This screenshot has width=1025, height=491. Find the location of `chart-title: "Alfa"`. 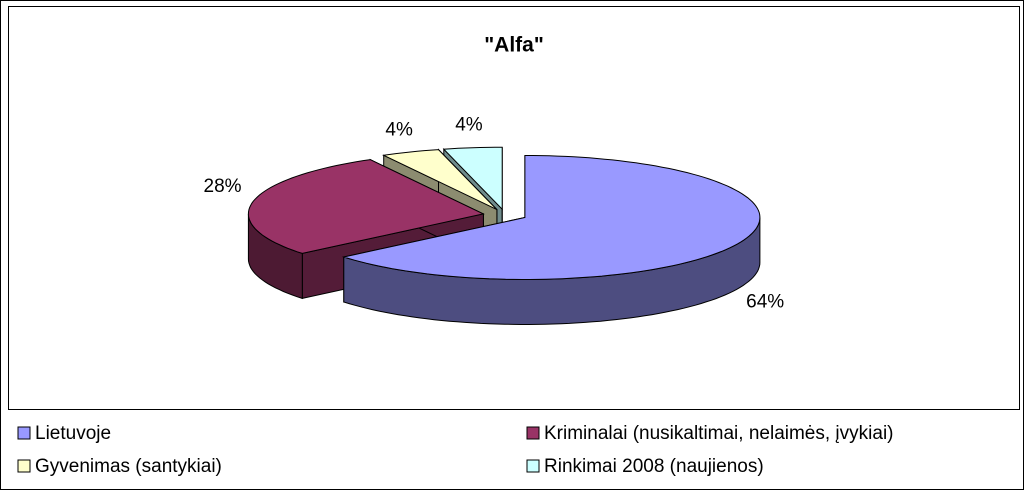

chart-title: "Alfa" is located at coordinates (514, 45).